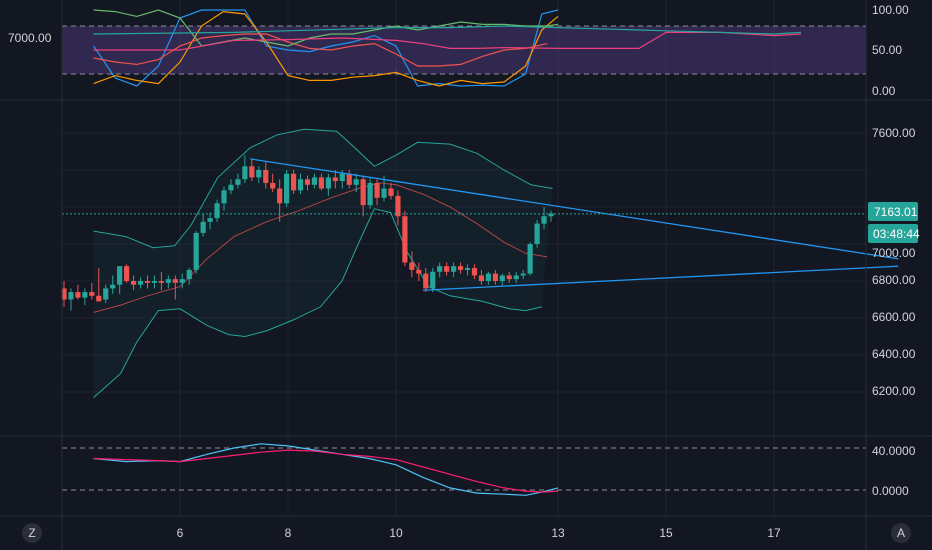 This screenshot has height=550, width=932. What do you see at coordinates (893, 233) in the screenshot?
I see `countdown-label-bg` at bounding box center [893, 233].